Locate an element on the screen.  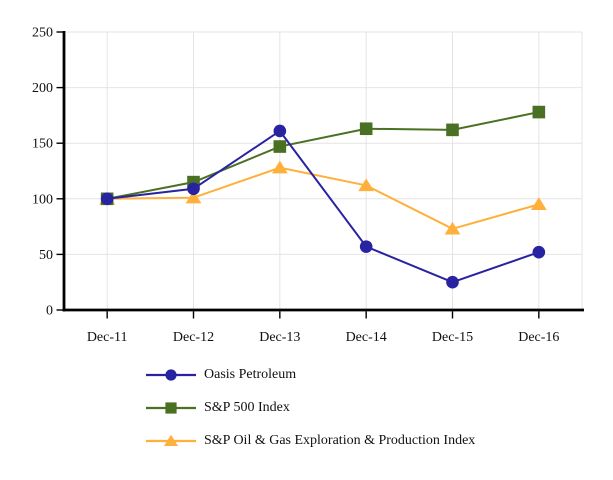
legend-label: Oasis Petroleum is located at coordinates (250, 374).